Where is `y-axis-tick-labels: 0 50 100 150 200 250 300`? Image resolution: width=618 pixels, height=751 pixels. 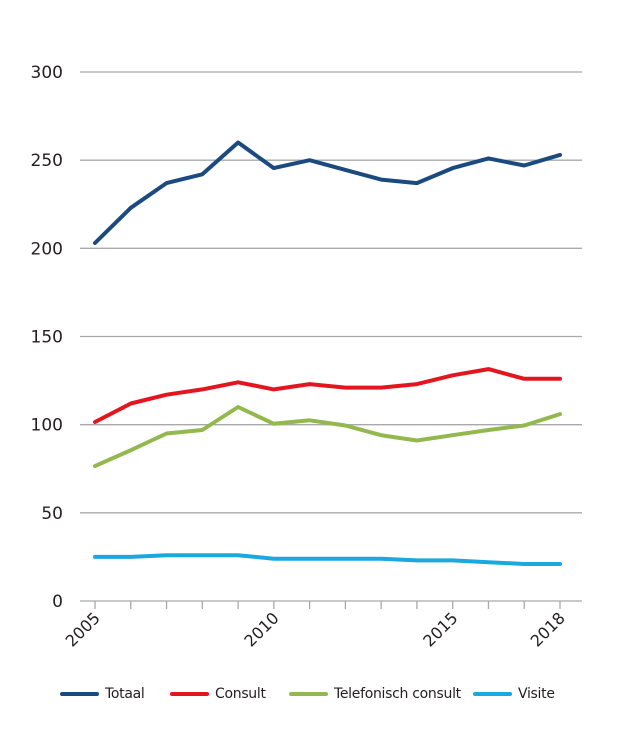
y-axis-tick-labels: 0 50 100 150 200 250 300 is located at coordinates (47, 337).